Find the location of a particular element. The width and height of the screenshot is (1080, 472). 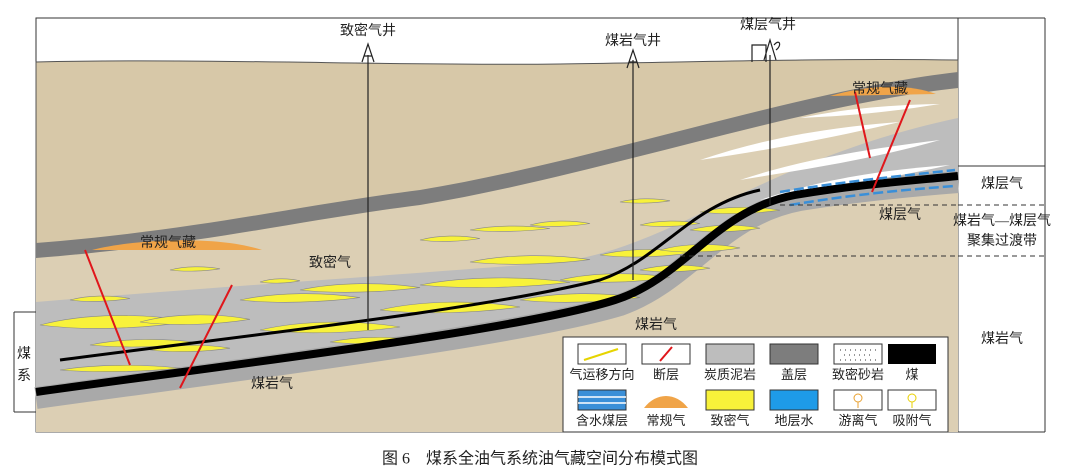

legend-label: 致密砂岩 is located at coordinates (858, 374).